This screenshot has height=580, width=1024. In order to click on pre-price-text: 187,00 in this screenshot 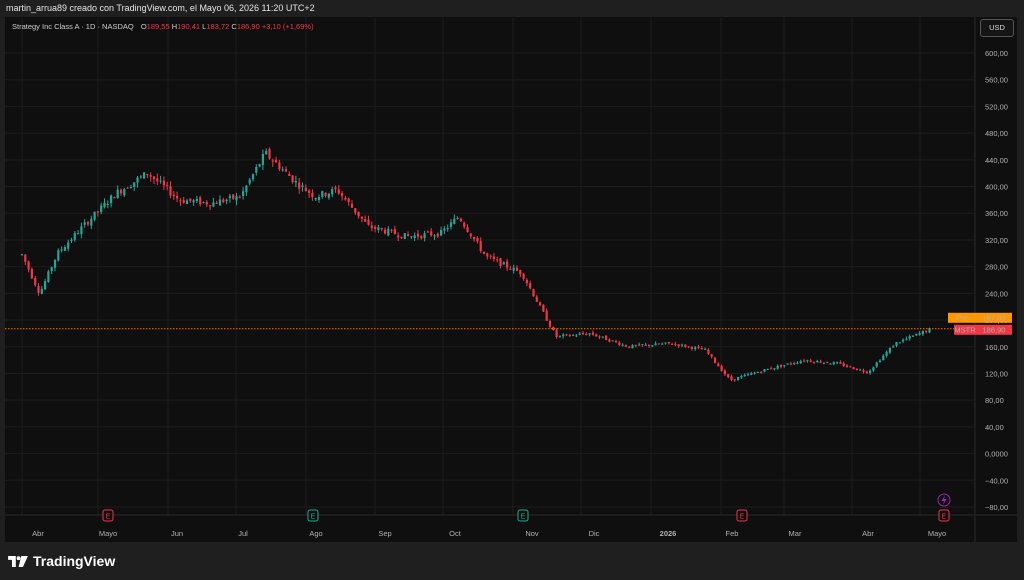, I will do `click(994, 317)`.